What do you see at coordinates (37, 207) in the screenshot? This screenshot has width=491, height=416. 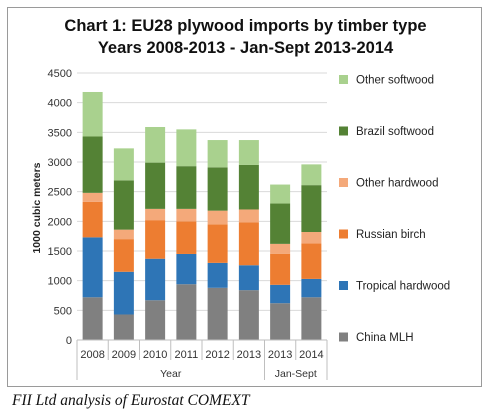 I see `y-axis-label: 1000 cubic meters` at bounding box center [37, 207].